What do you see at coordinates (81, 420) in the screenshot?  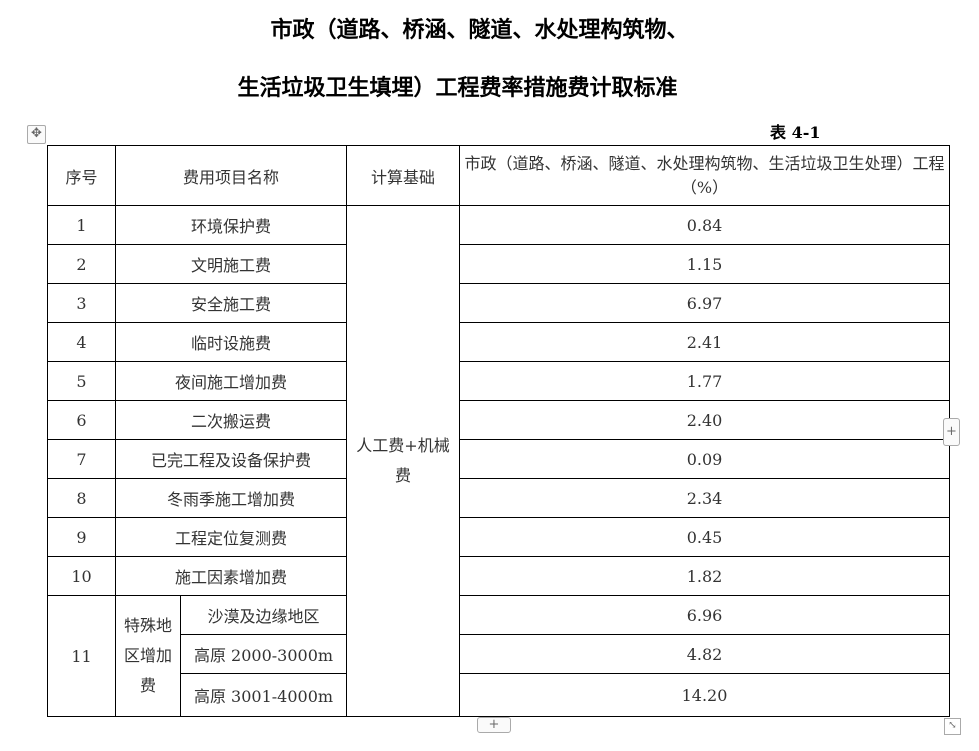 I see `row-no: 6` at bounding box center [81, 420].